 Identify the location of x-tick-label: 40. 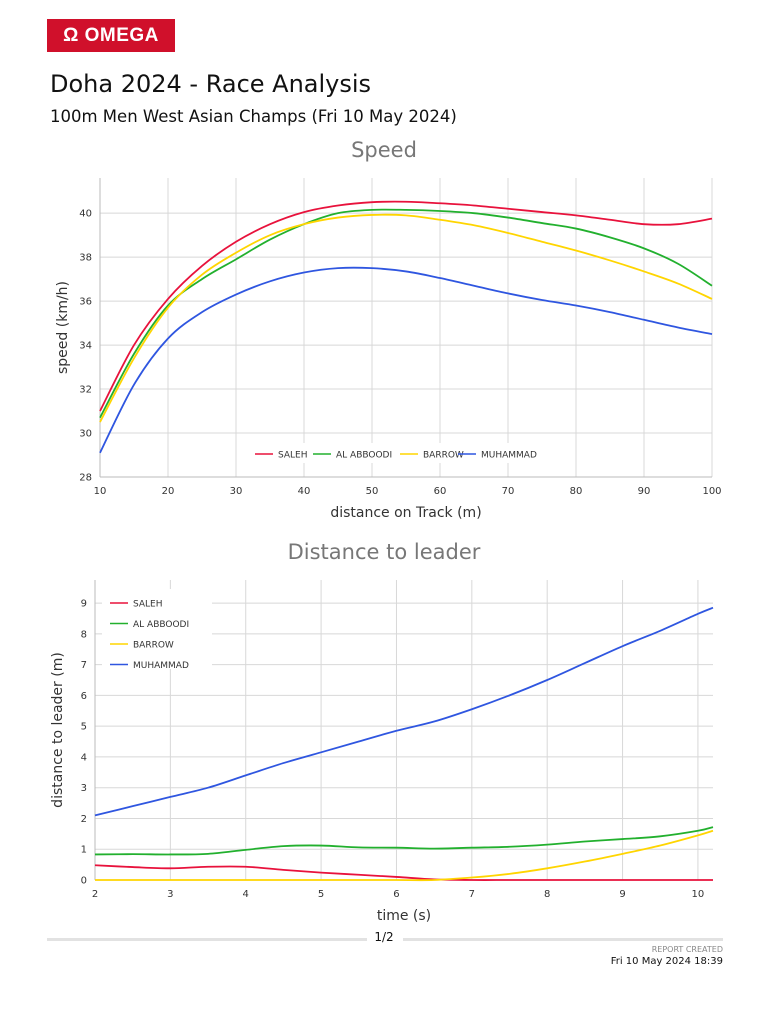
(304, 491).